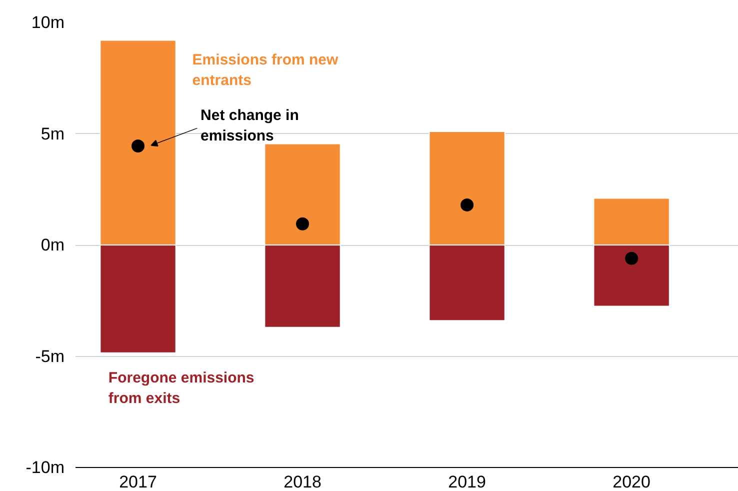 This screenshot has width=738, height=491. I want to click on text: Net change in emissions, so click(249, 125).